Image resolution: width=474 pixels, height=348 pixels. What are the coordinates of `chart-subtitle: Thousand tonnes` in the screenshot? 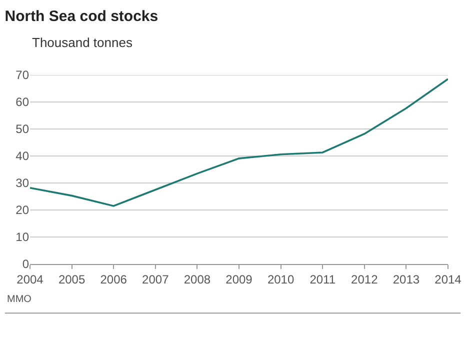 It's located at (82, 42).